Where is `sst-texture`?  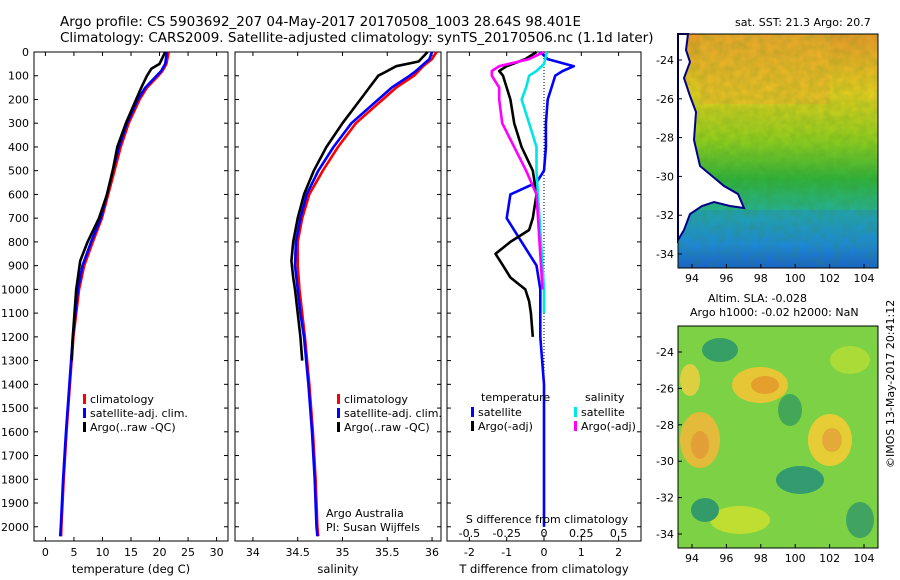
sst-texture is located at coordinates (778, 151).